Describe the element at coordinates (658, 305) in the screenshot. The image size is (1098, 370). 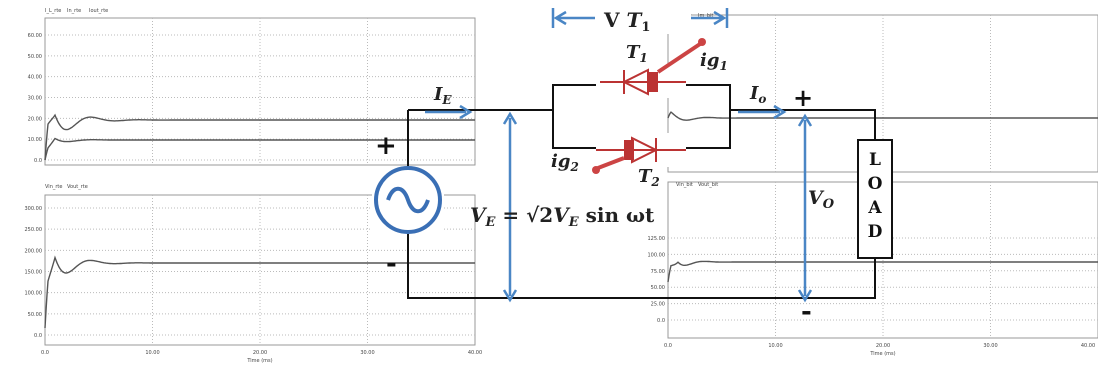
I see `y-tick-label: 25.00` at that location.